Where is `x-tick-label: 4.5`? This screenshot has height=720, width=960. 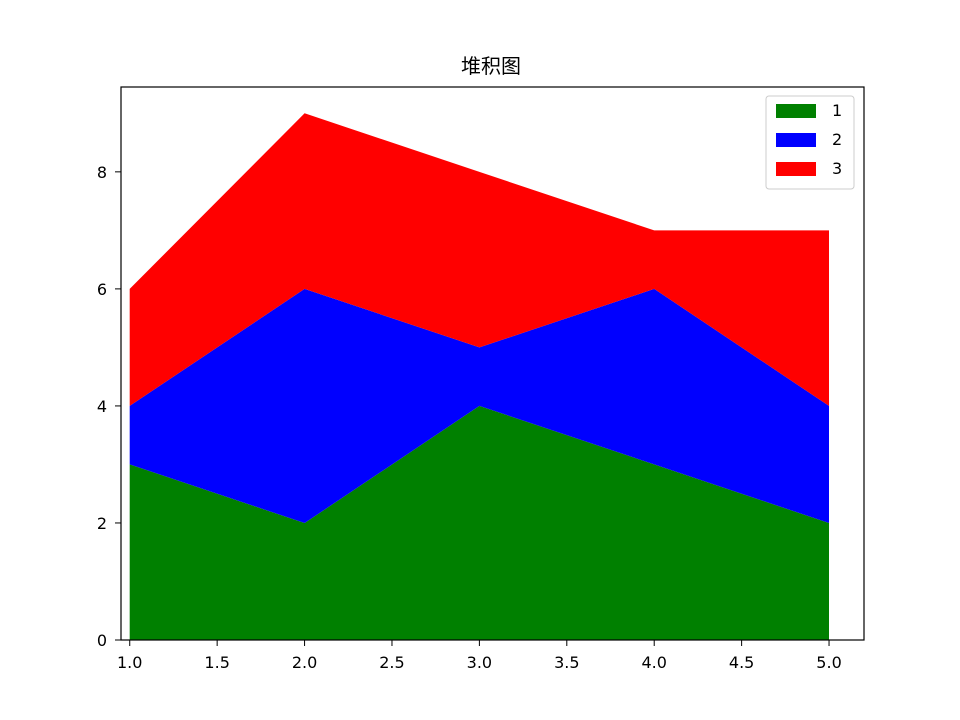
x-tick-label: 4.5 is located at coordinates (741, 662).